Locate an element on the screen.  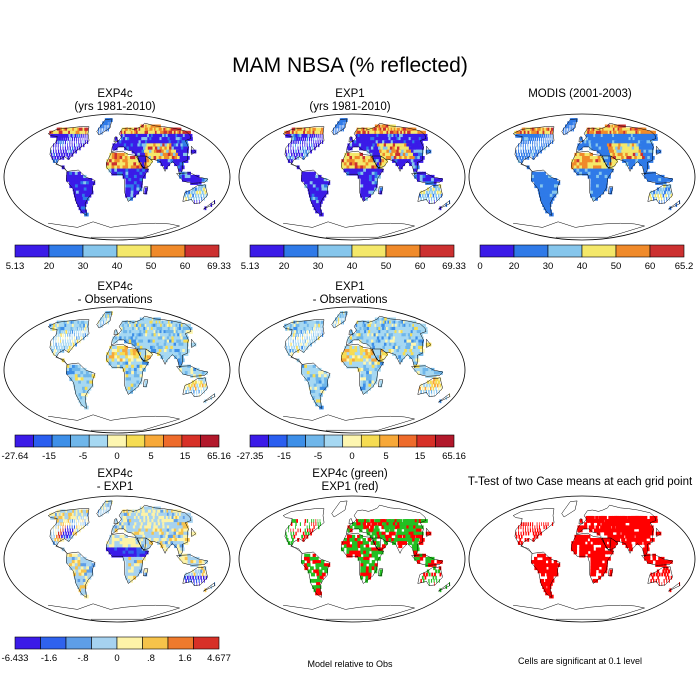
coastline-antarctica is located at coordinates (114, 611).